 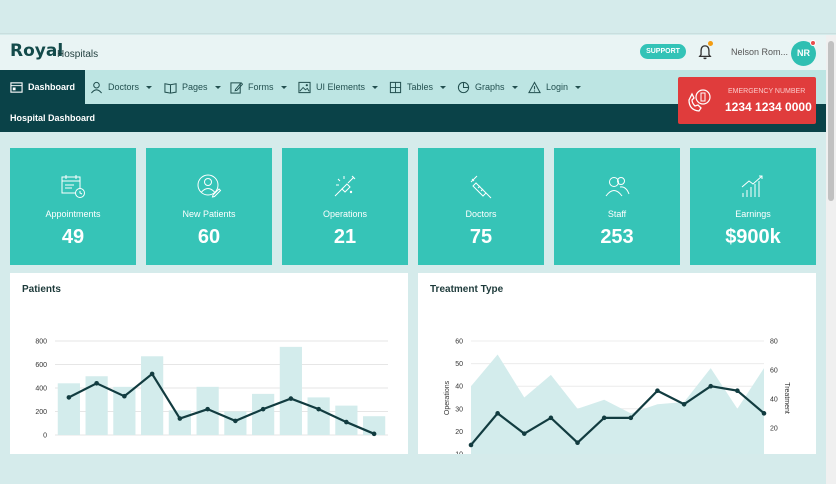 What do you see at coordinates (481, 237) in the screenshot?
I see `stat-value: 75` at bounding box center [481, 237].